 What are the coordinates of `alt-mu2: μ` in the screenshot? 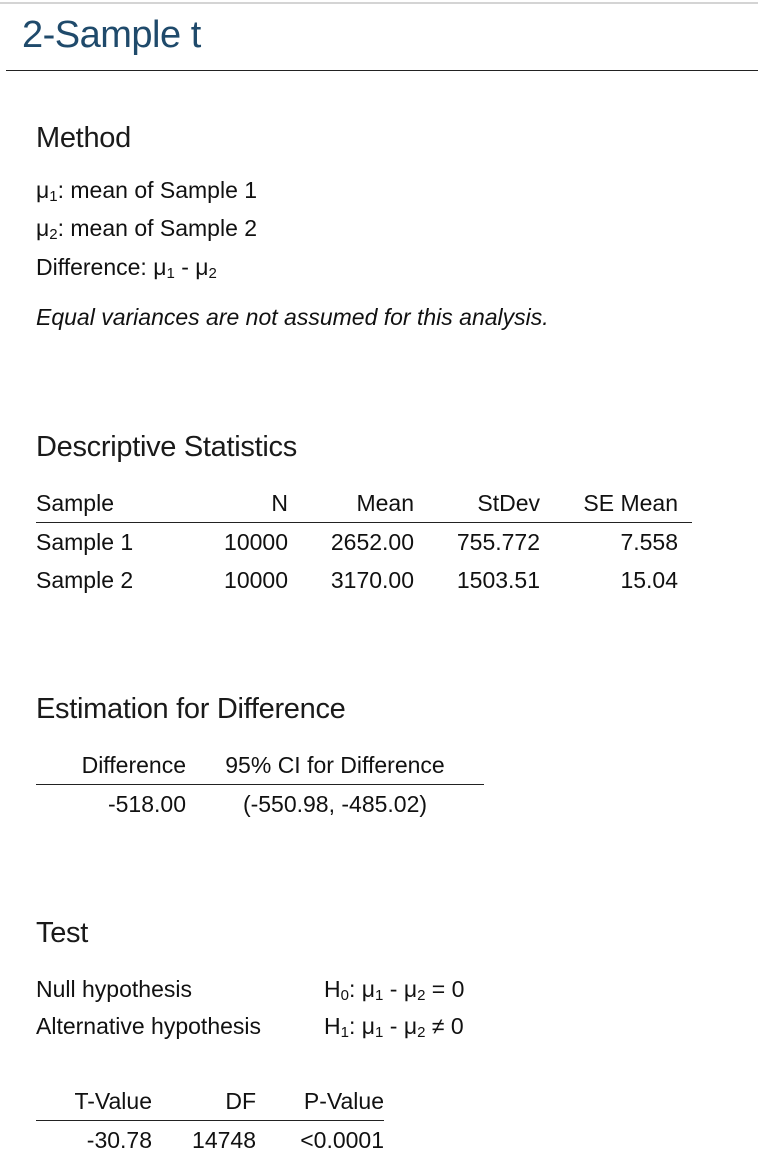 It's located at (410, 1026).